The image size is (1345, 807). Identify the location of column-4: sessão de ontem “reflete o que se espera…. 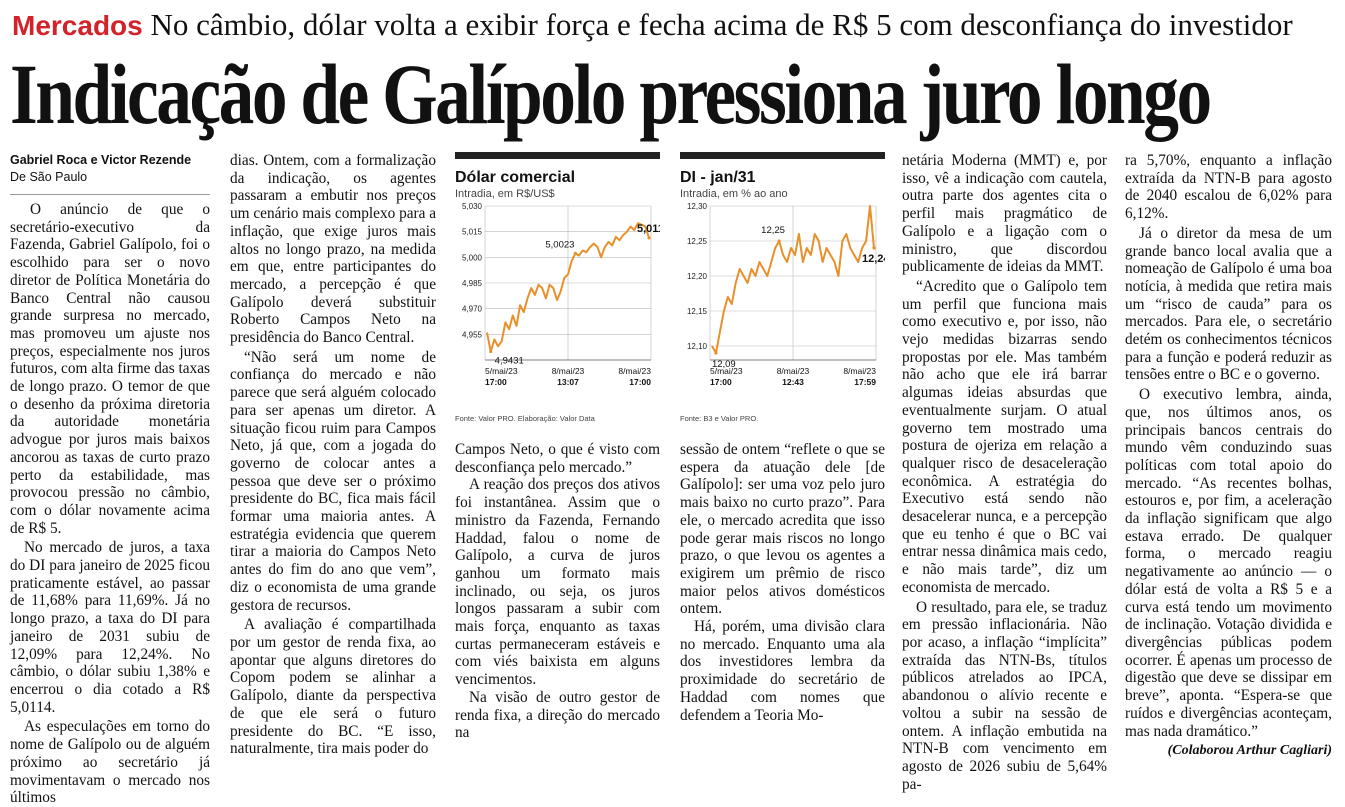
(782, 582).